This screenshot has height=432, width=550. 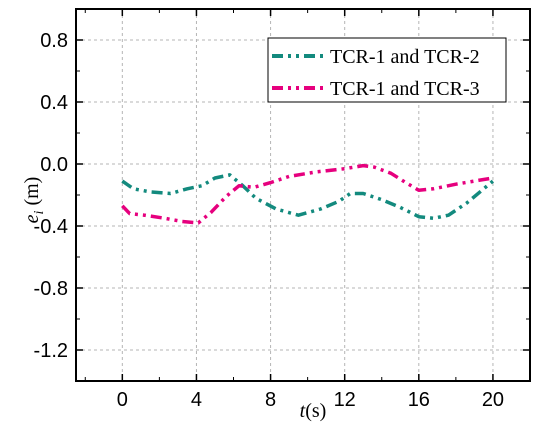 I want to click on x-tick-label-1: 4, so click(x=196, y=400).